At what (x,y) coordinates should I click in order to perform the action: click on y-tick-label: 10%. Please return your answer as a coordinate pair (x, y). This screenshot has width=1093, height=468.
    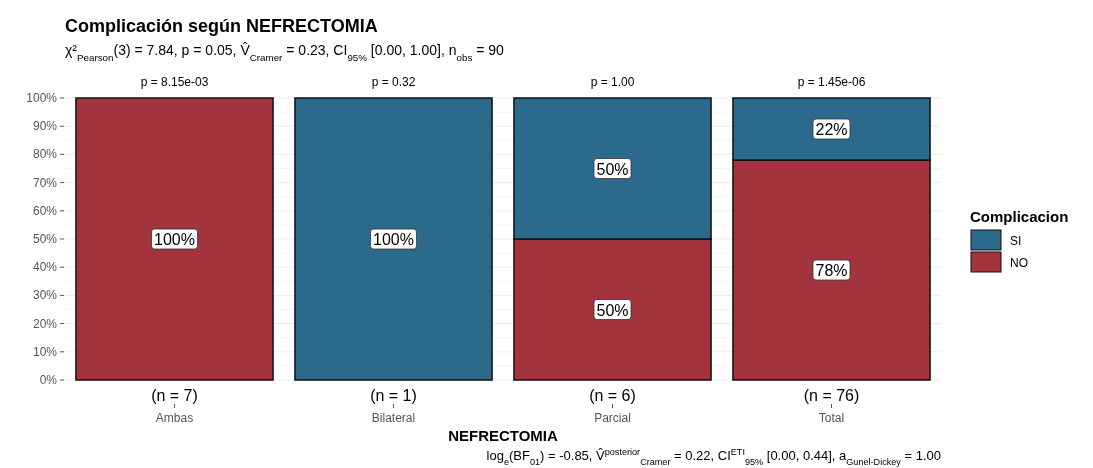
    Looking at the image, I should click on (45, 351).